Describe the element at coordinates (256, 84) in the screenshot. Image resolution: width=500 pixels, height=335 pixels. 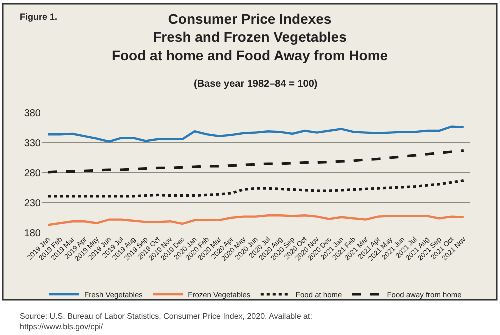
I see `chart-subtitle: (Base year 1982–84 = 100)` at that location.